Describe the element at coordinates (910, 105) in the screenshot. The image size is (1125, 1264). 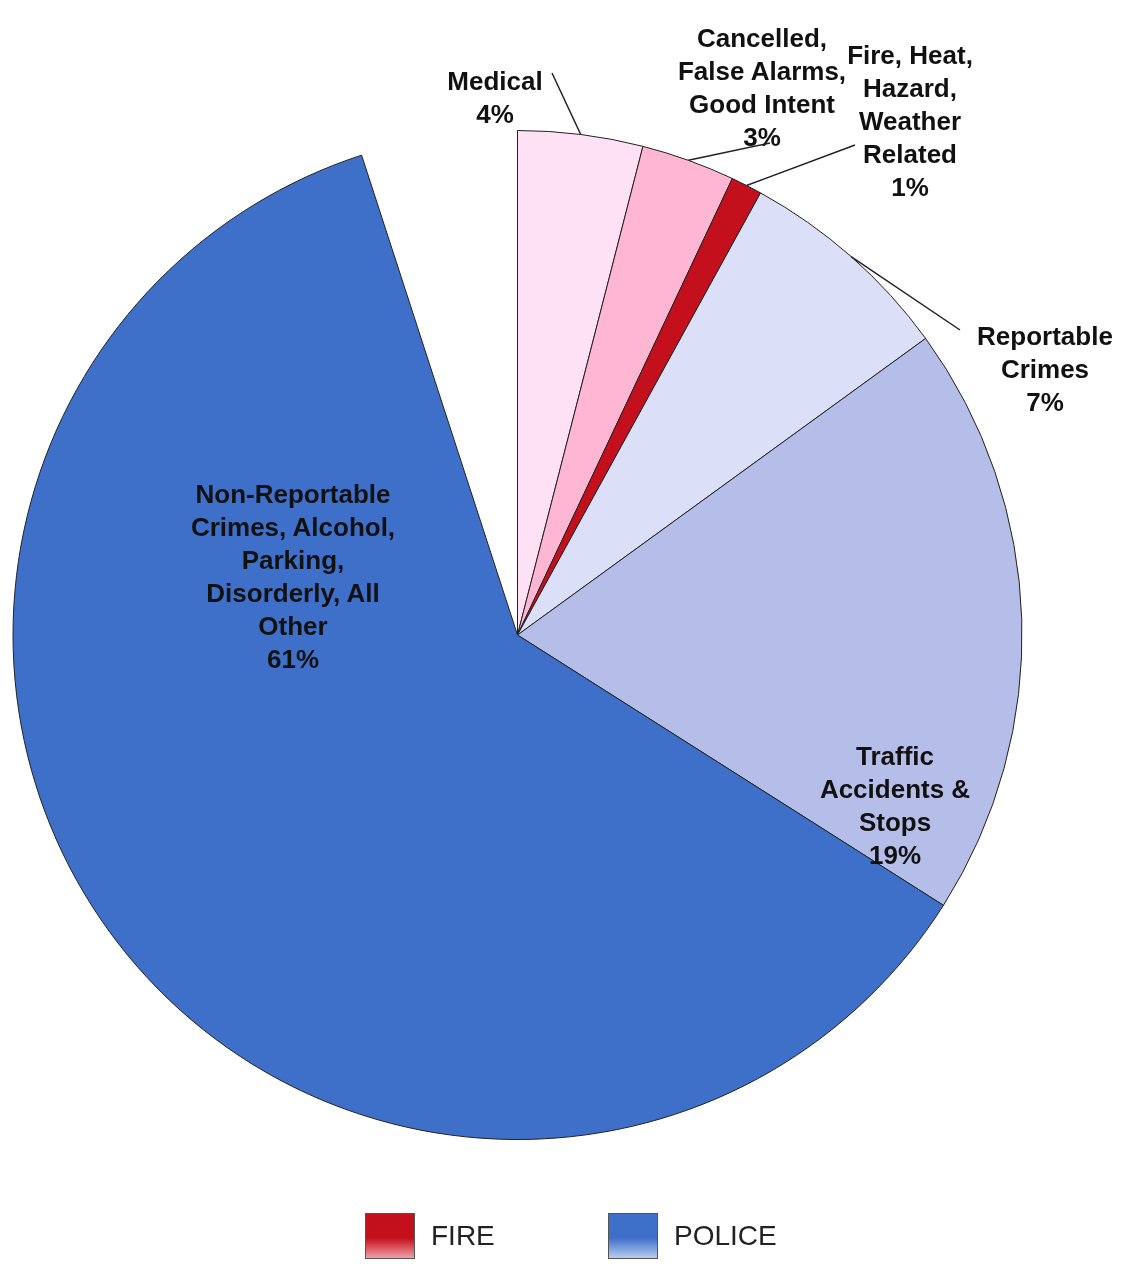
I see `slice-label: Fire, Heat, Hazard, Weather Related` at that location.